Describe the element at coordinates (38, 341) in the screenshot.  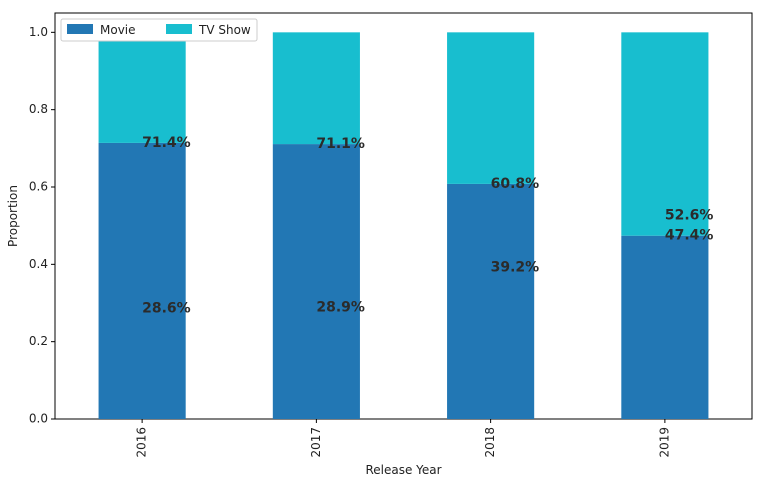
I see `y-tick-label: 0.2` at that location.